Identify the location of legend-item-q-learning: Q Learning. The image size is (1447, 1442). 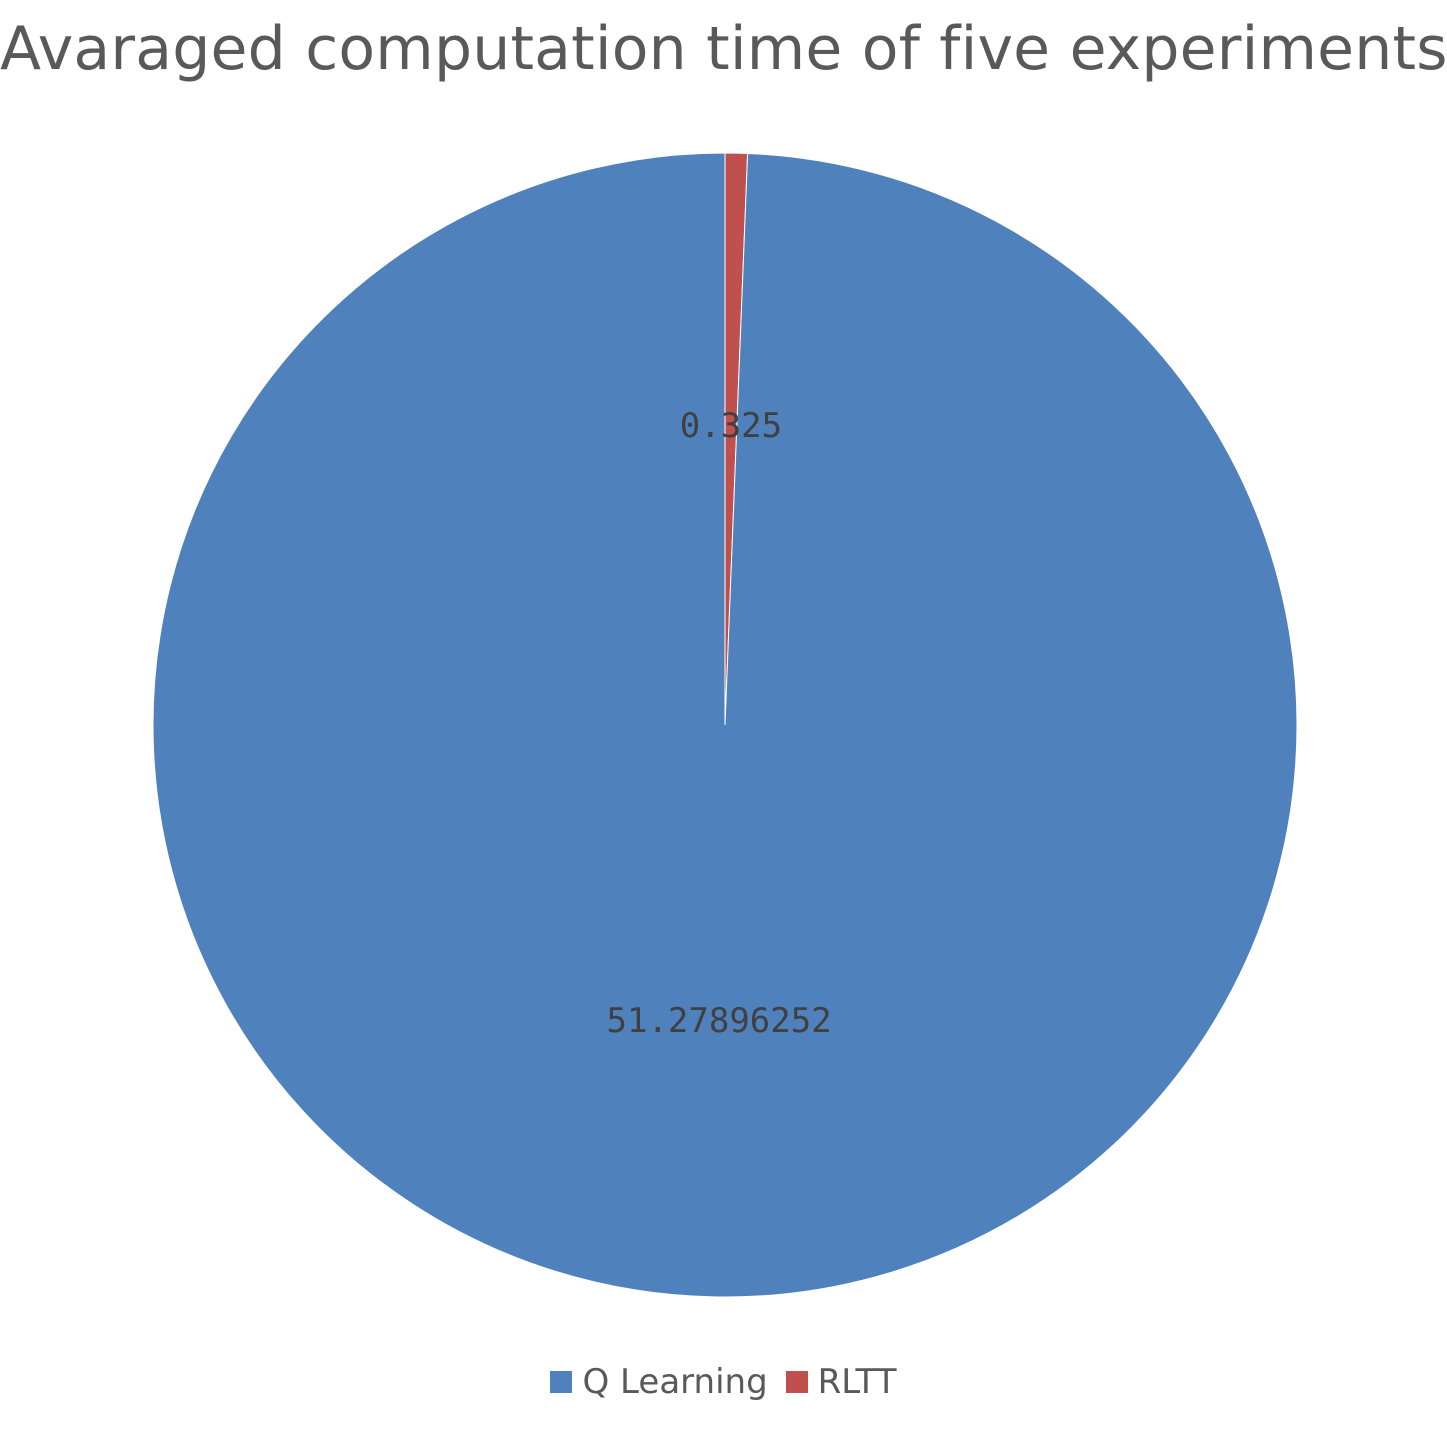
(659, 1382).